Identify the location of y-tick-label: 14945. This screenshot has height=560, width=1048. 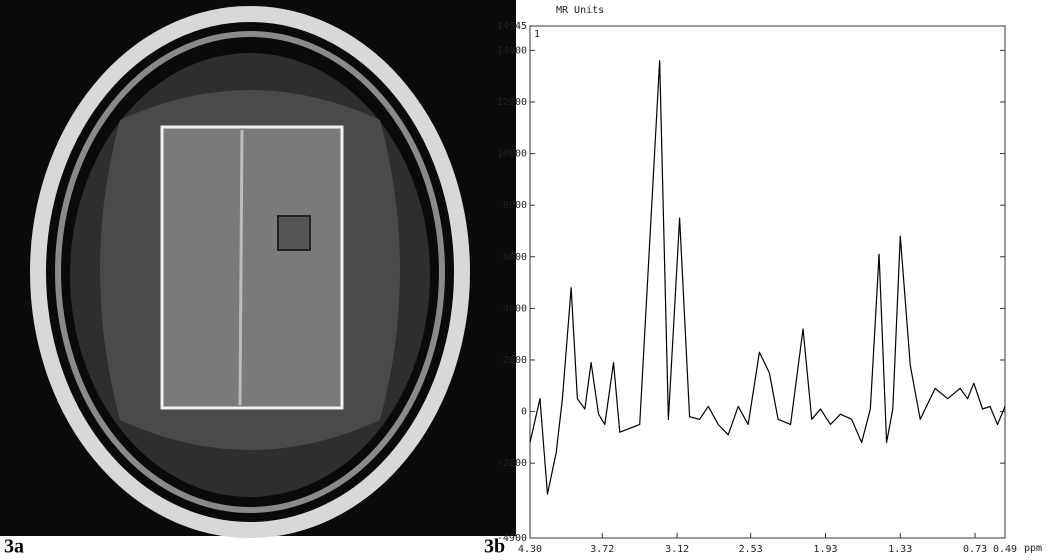
(512, 26).